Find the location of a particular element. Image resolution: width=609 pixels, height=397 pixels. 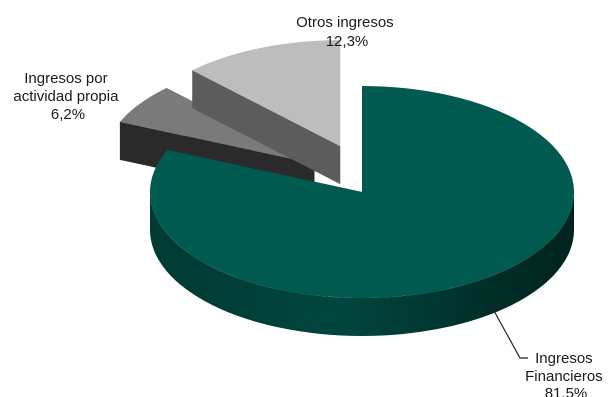

label-propia: Ingresos por actividad propia 6,2% is located at coordinates (67, 96).